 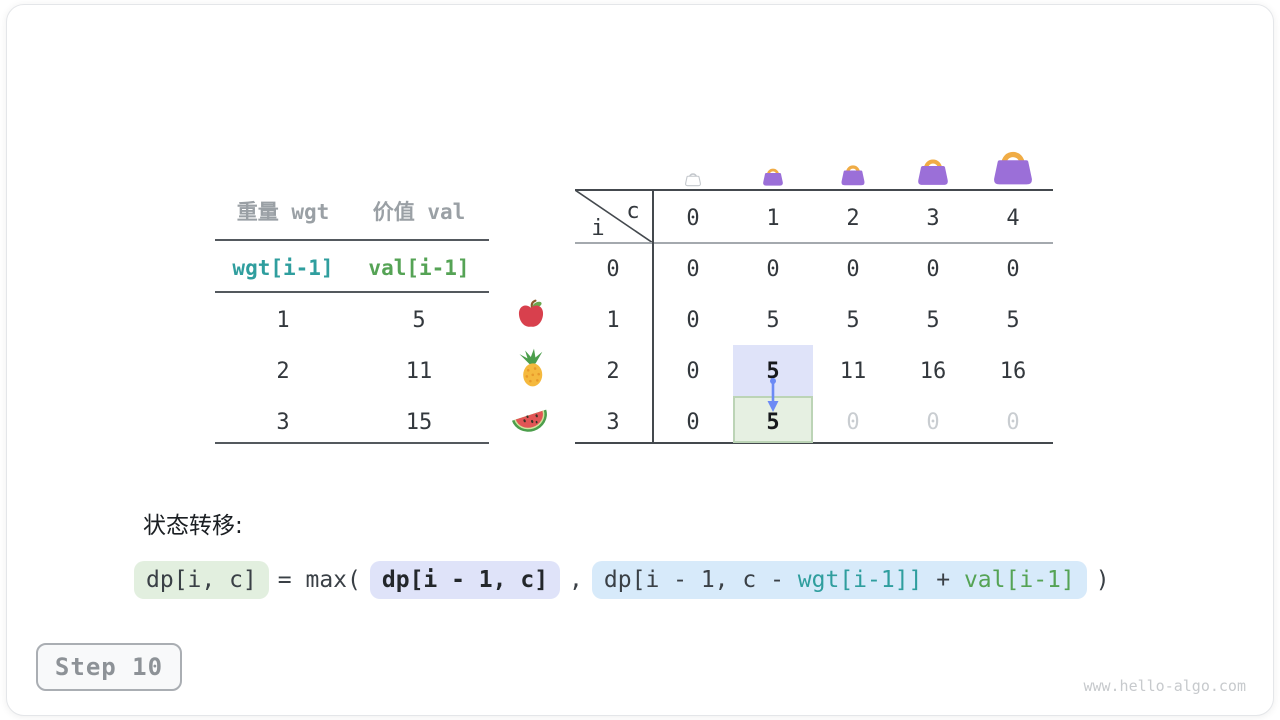 I want to click on dp-col-header: 2, so click(x=853, y=218).